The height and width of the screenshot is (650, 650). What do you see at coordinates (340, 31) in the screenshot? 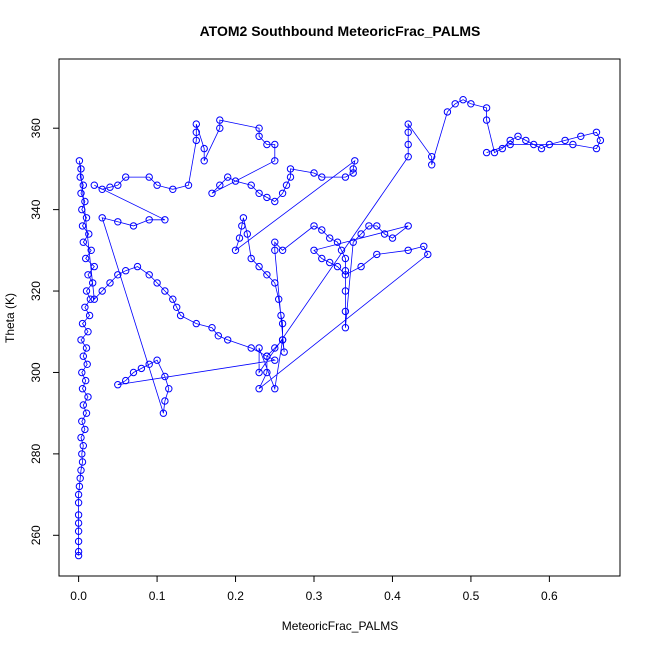
I see `chart-title: ATOM2 Southbound MeteoricFrac_PALMS` at bounding box center [340, 31].